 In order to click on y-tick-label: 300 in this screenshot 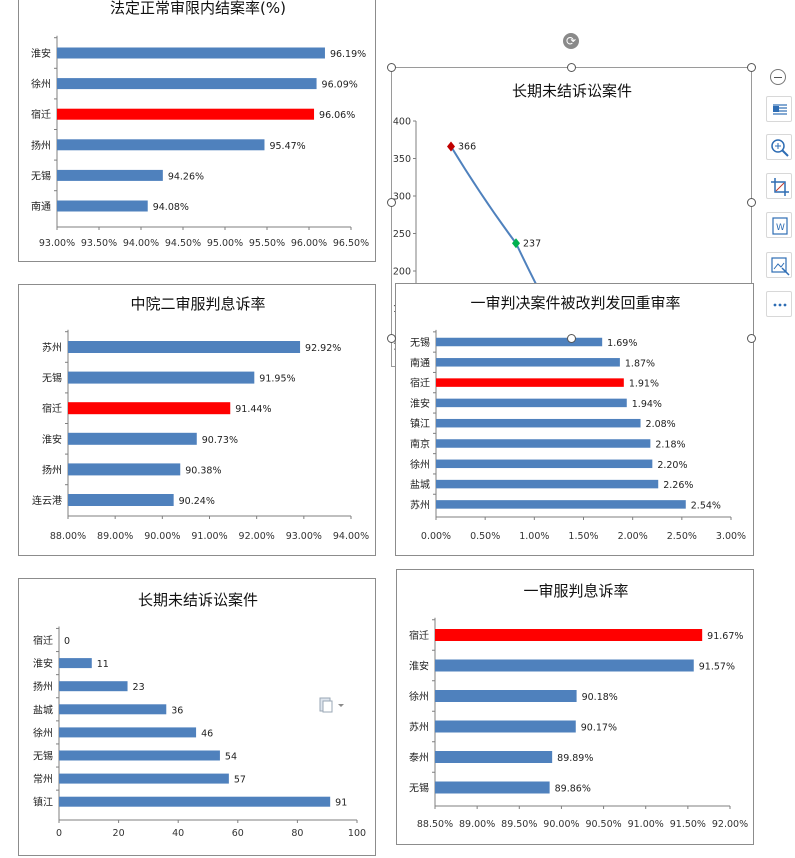, I will do `click(402, 197)`.